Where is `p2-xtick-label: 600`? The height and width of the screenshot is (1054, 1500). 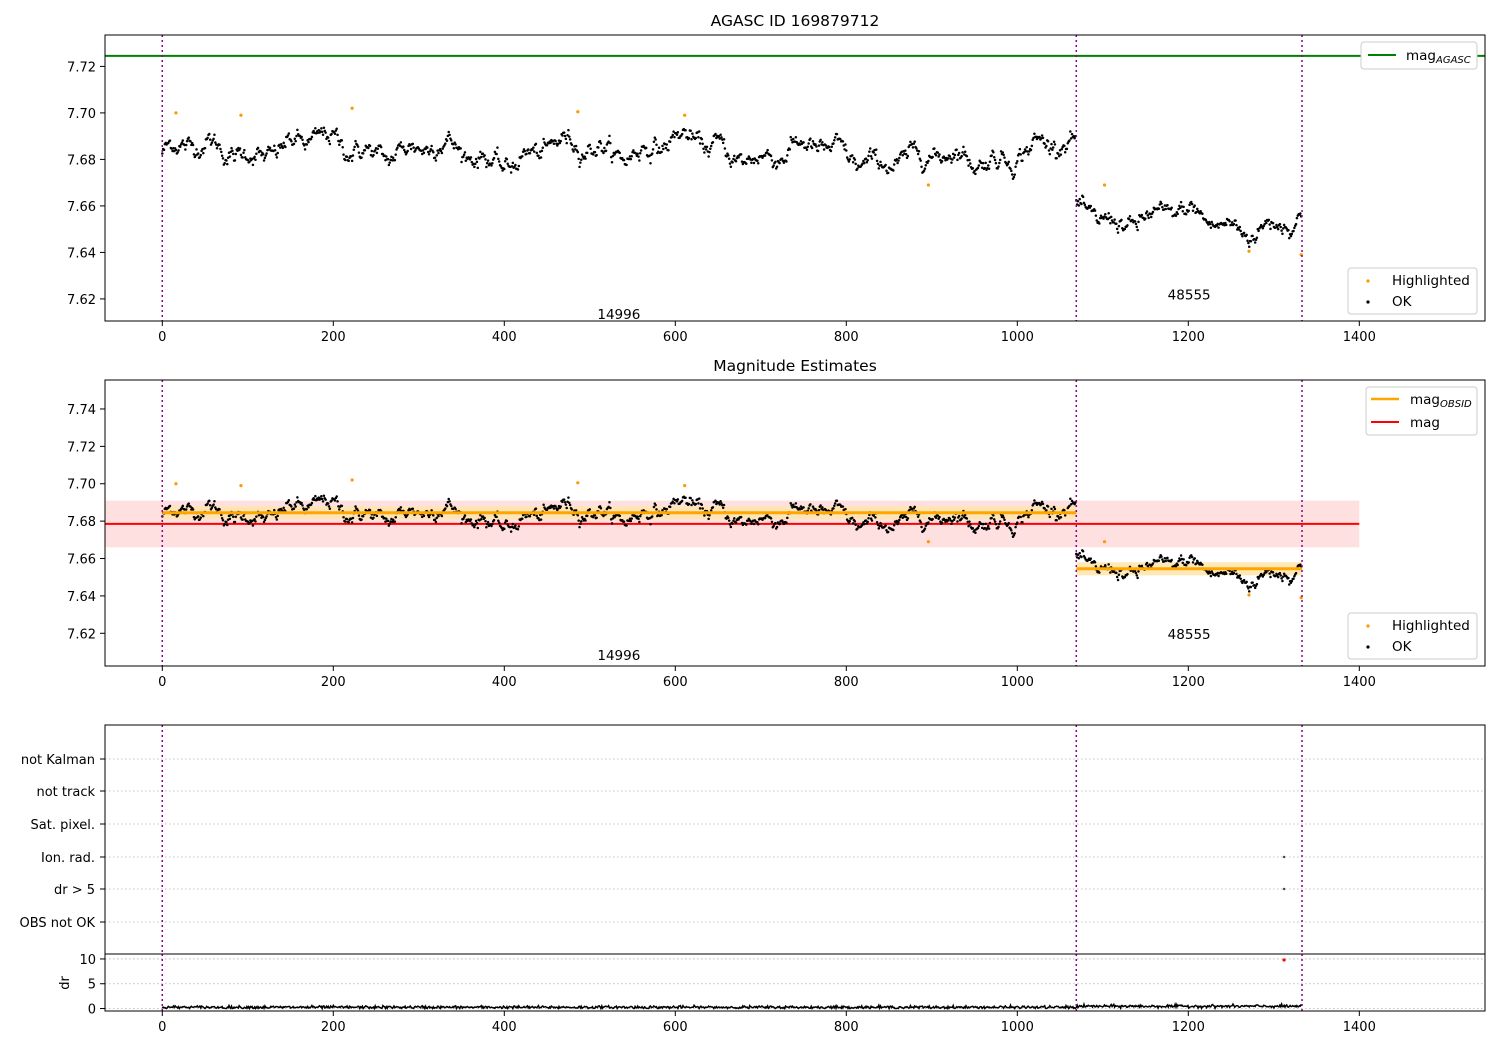
p2-xtick-label: 600 is located at coordinates (675, 682).